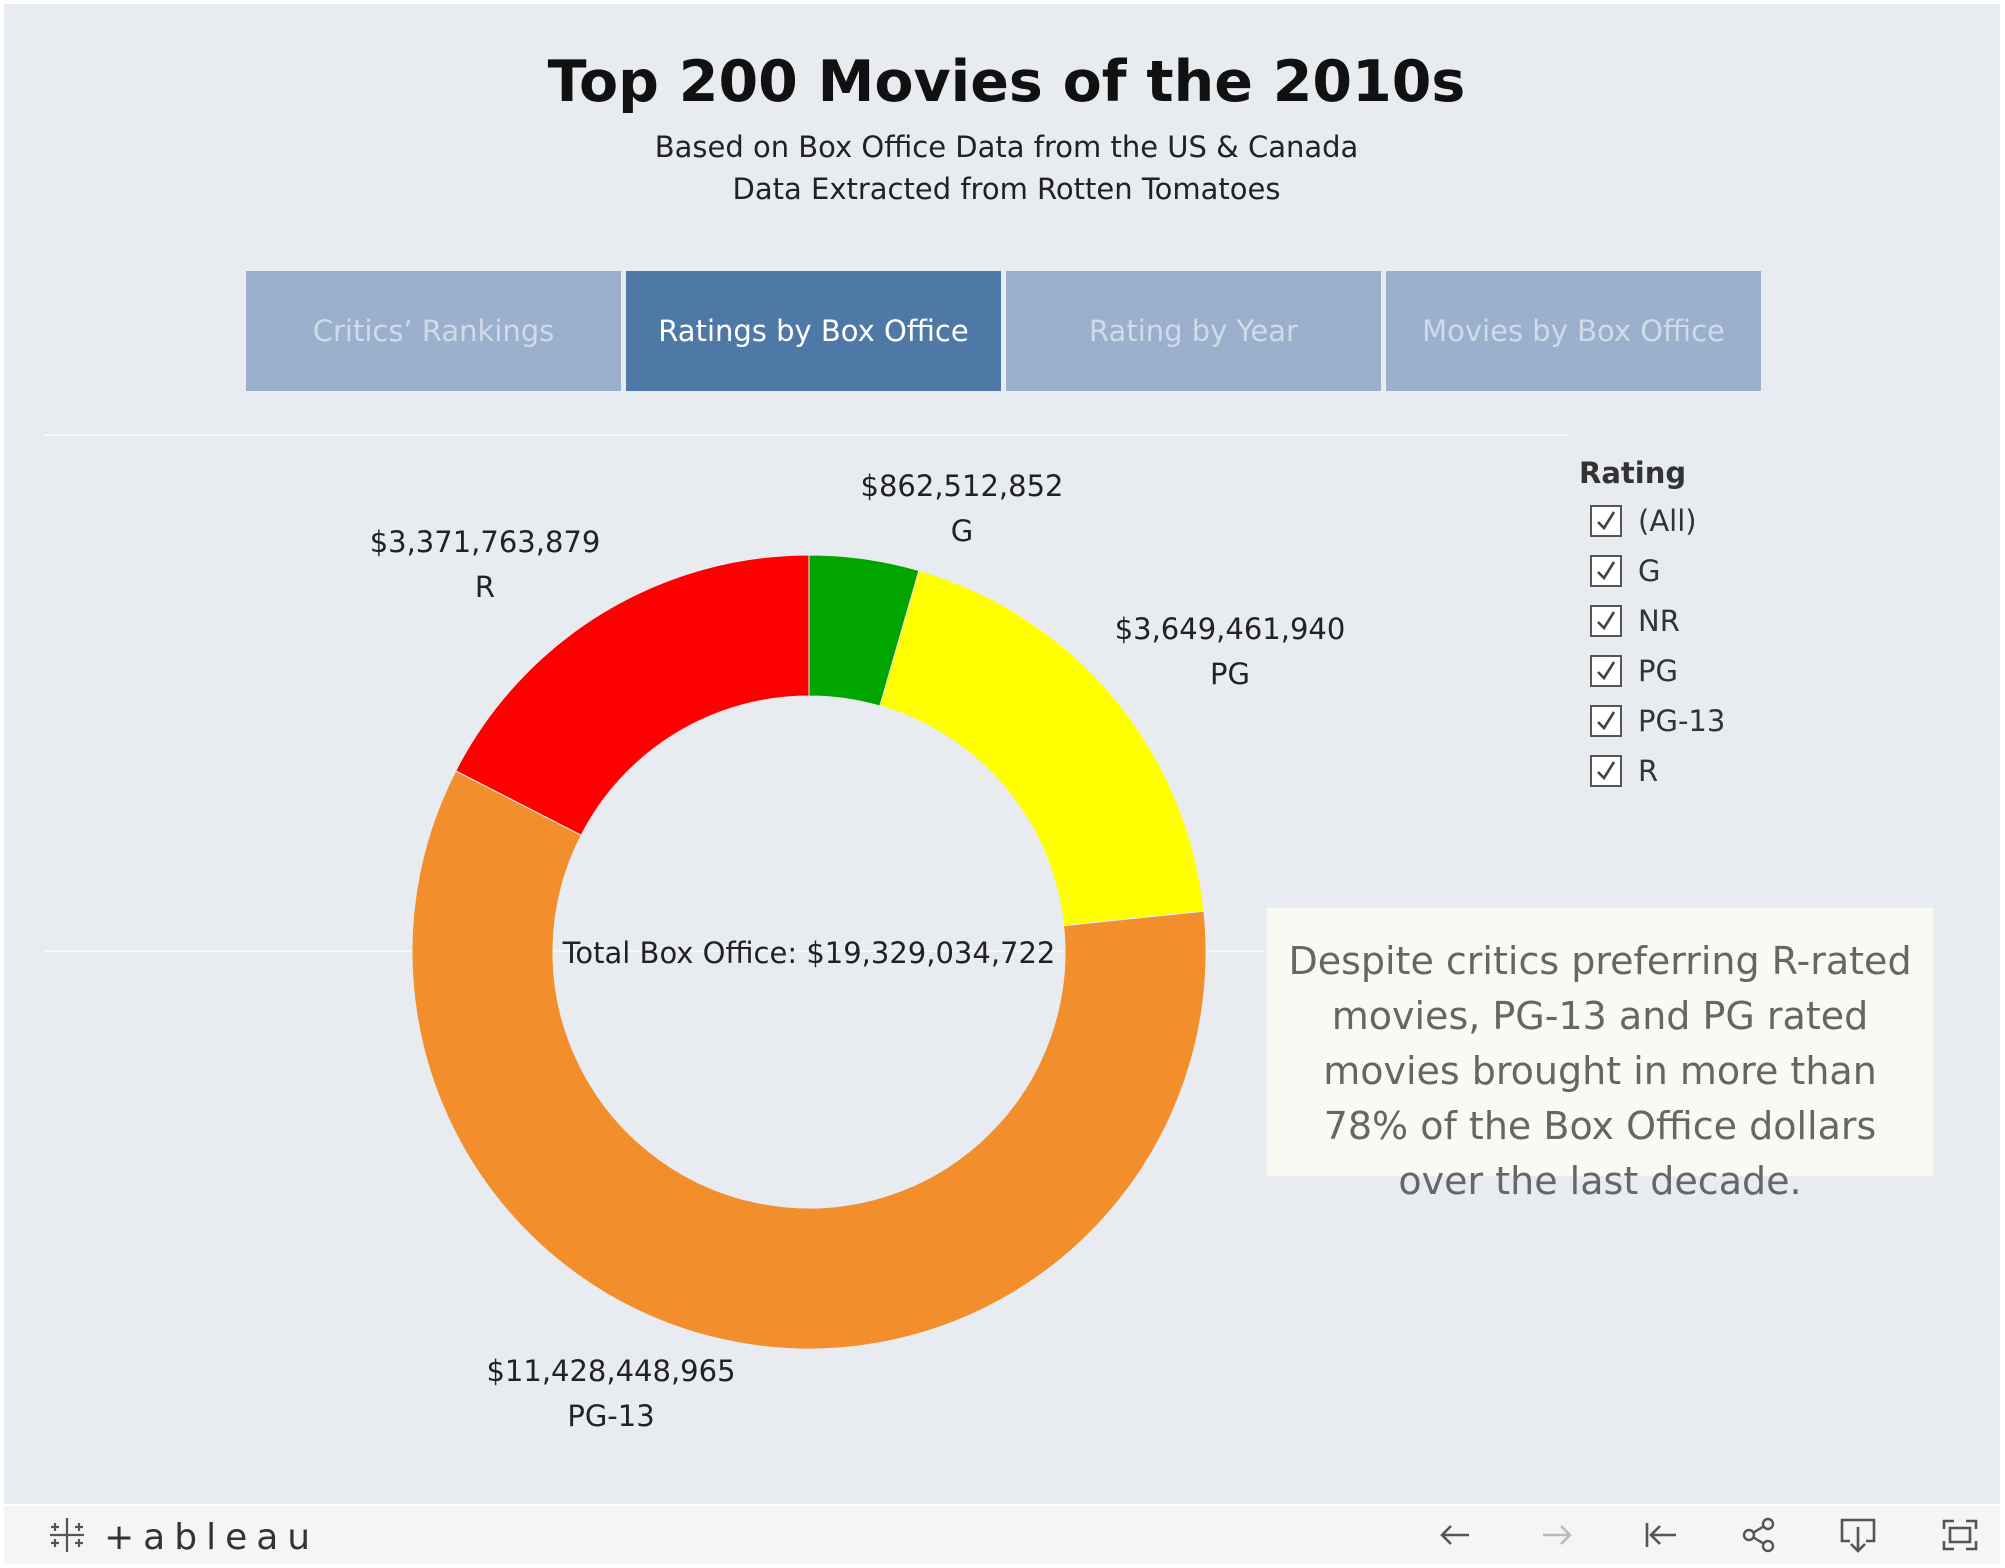 This screenshot has height=1568, width=2005. What do you see at coordinates (1667, 521) in the screenshot?
I see `legend-label: (All)` at bounding box center [1667, 521].